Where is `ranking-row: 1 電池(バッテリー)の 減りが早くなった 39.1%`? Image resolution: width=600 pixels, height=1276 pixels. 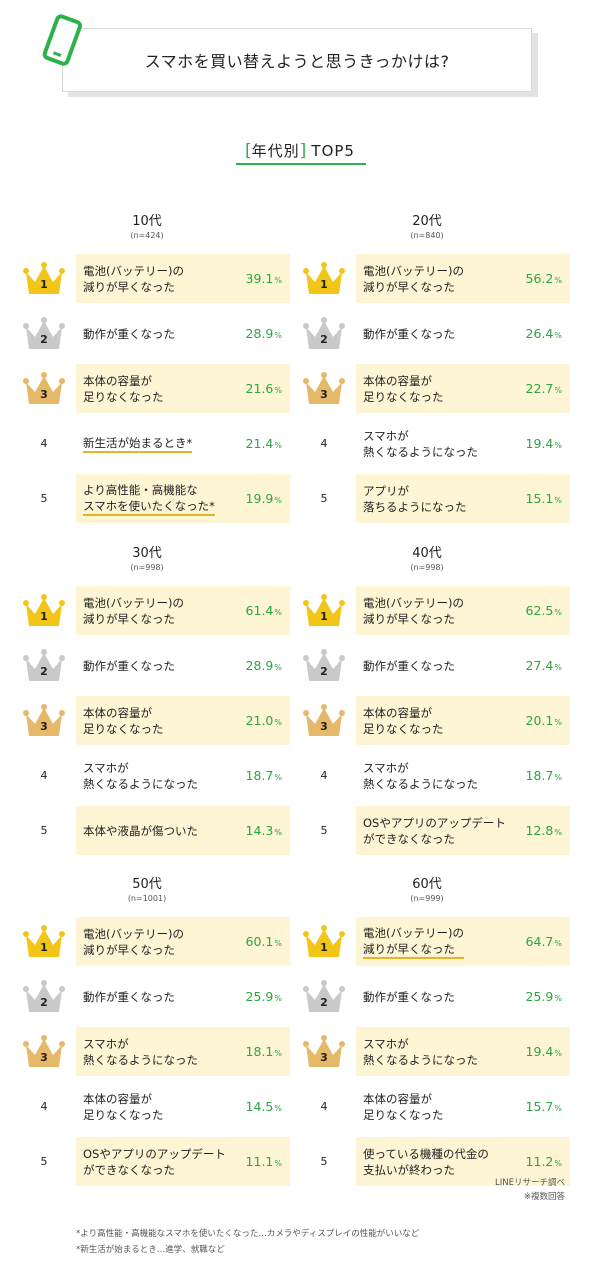
ranking-row: 1 電池(バッテリー)の 減りが早くなった 39.1% is located at coordinates (153, 278).